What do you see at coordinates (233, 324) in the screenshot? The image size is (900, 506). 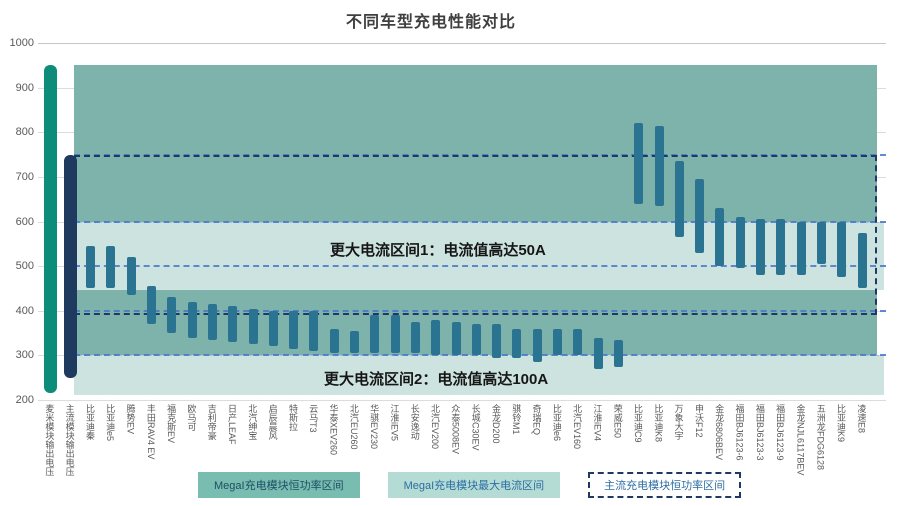 I see `range-bar-日产LEAF` at bounding box center [233, 324].